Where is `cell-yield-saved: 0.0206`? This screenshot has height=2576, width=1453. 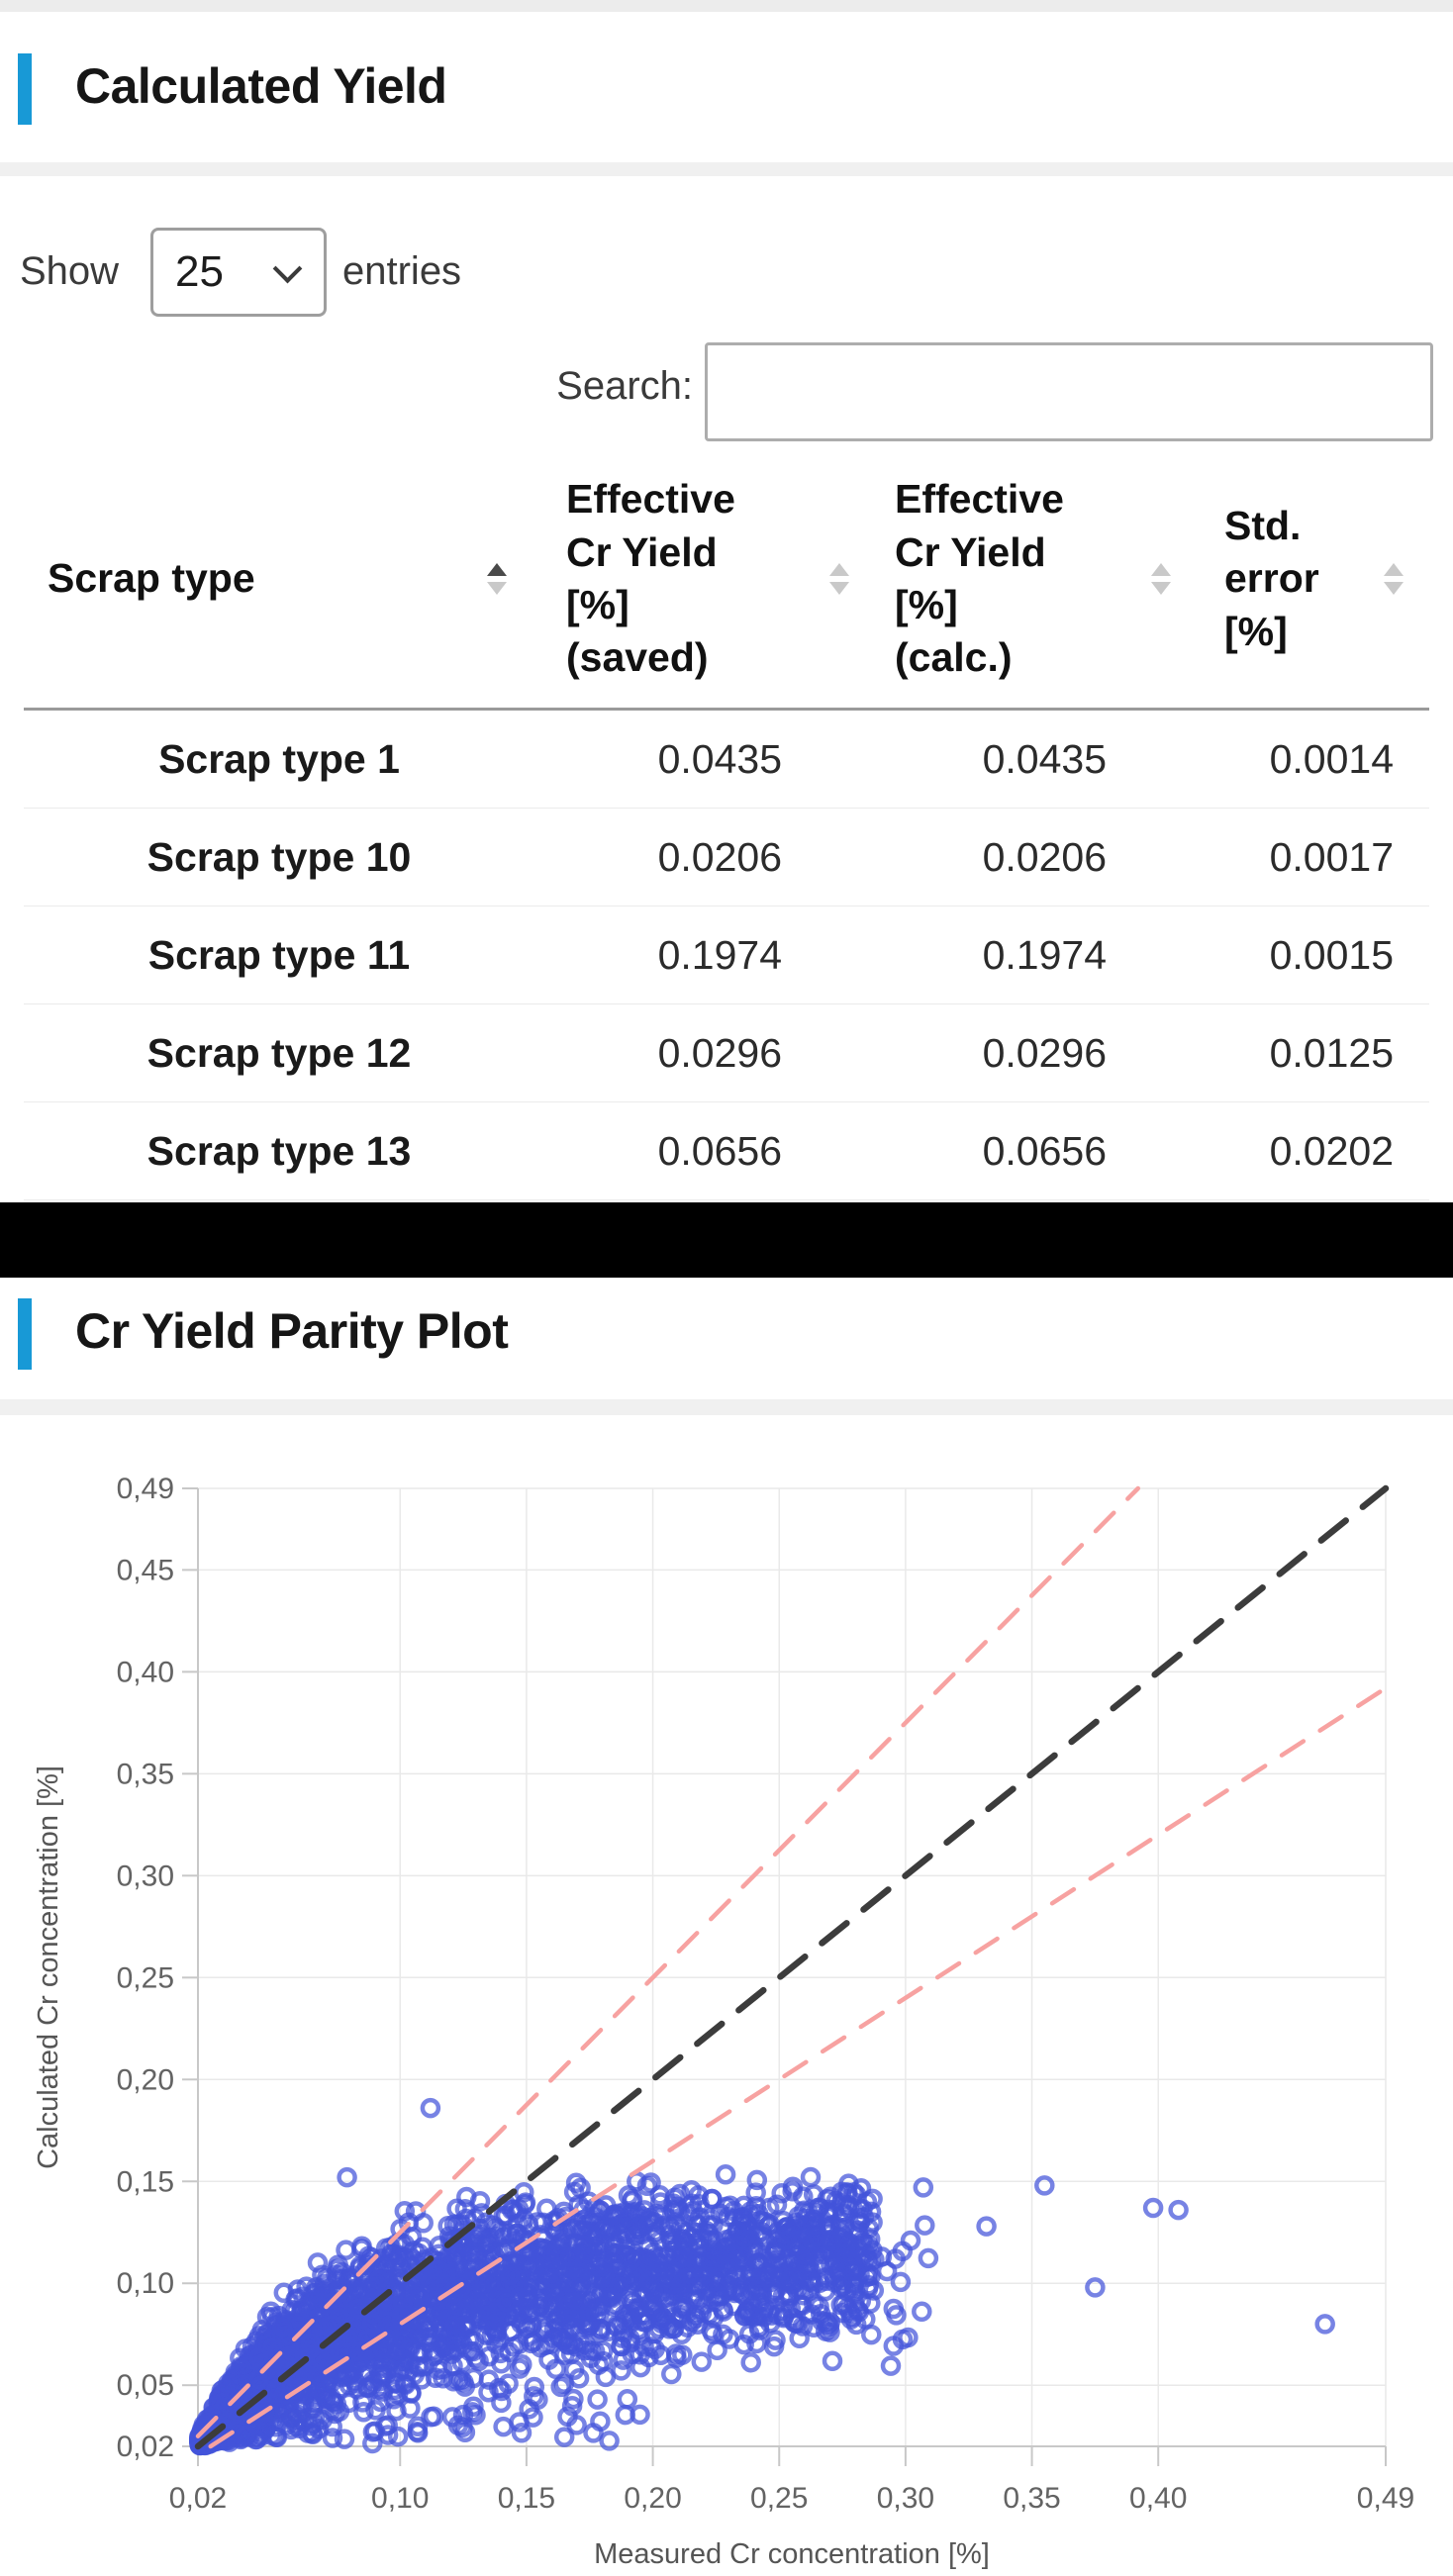
cell-yield-saved: 0.0206 is located at coordinates (719, 856).